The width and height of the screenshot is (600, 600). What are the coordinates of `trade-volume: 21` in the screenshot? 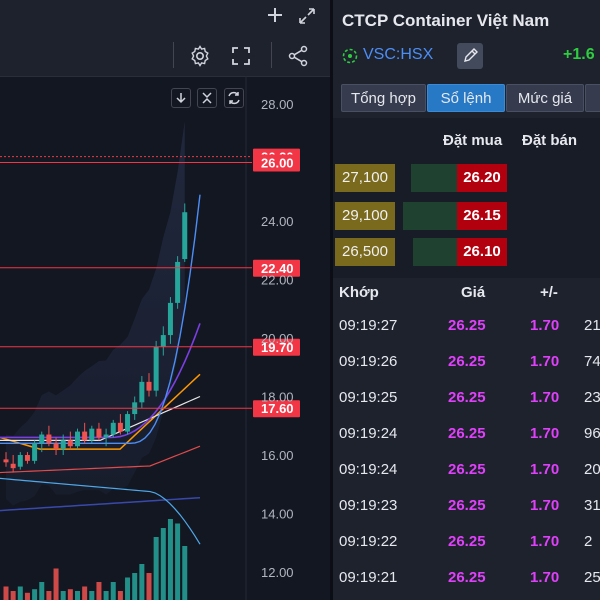 It's located at (592, 325).